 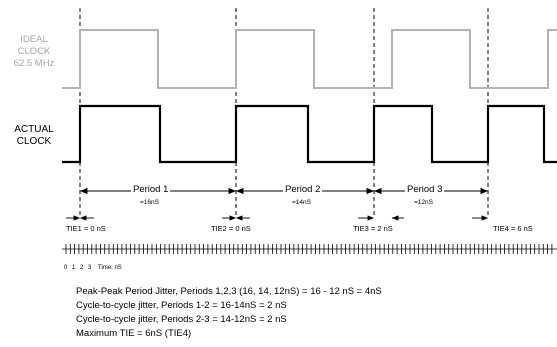 What do you see at coordinates (239, 191) in the screenshot?
I see `period-2-arrowhead-left` at bounding box center [239, 191].